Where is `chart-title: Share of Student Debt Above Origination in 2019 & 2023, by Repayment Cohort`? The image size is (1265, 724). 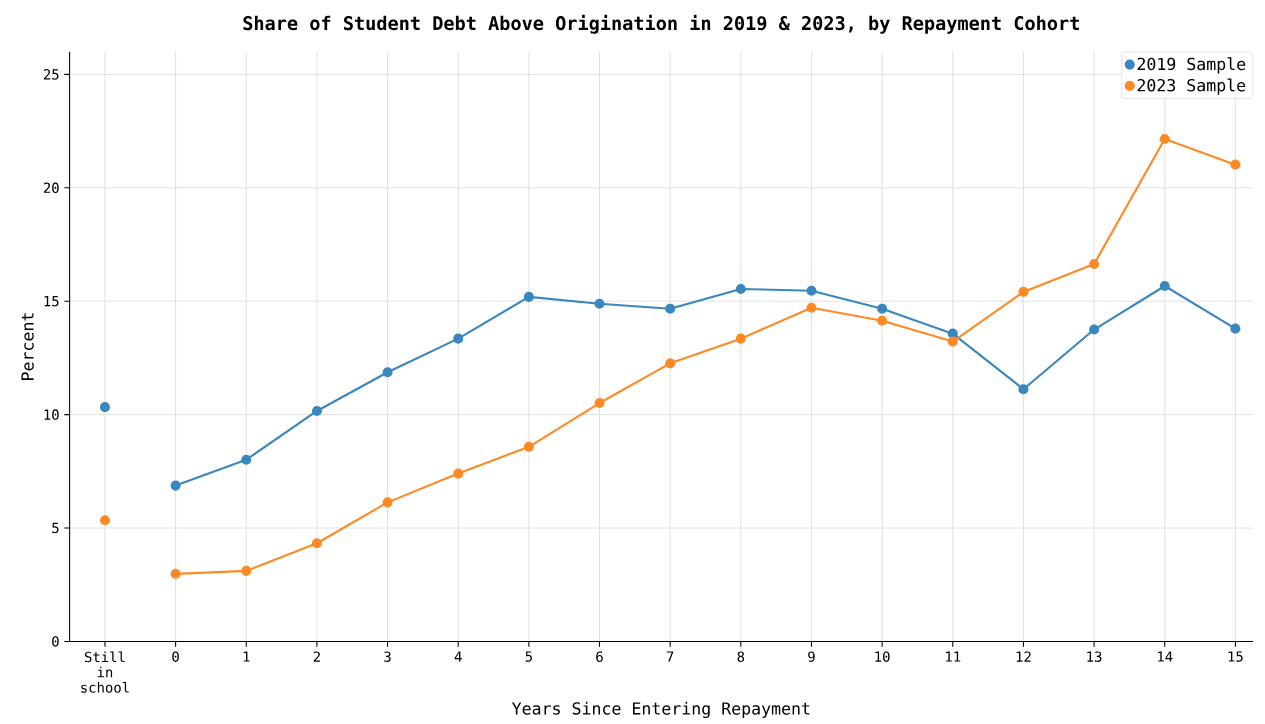
chart-title: Share of Student Debt Above Origination in 2019 & 2023, by Repayment Cohort is located at coordinates (661, 24).